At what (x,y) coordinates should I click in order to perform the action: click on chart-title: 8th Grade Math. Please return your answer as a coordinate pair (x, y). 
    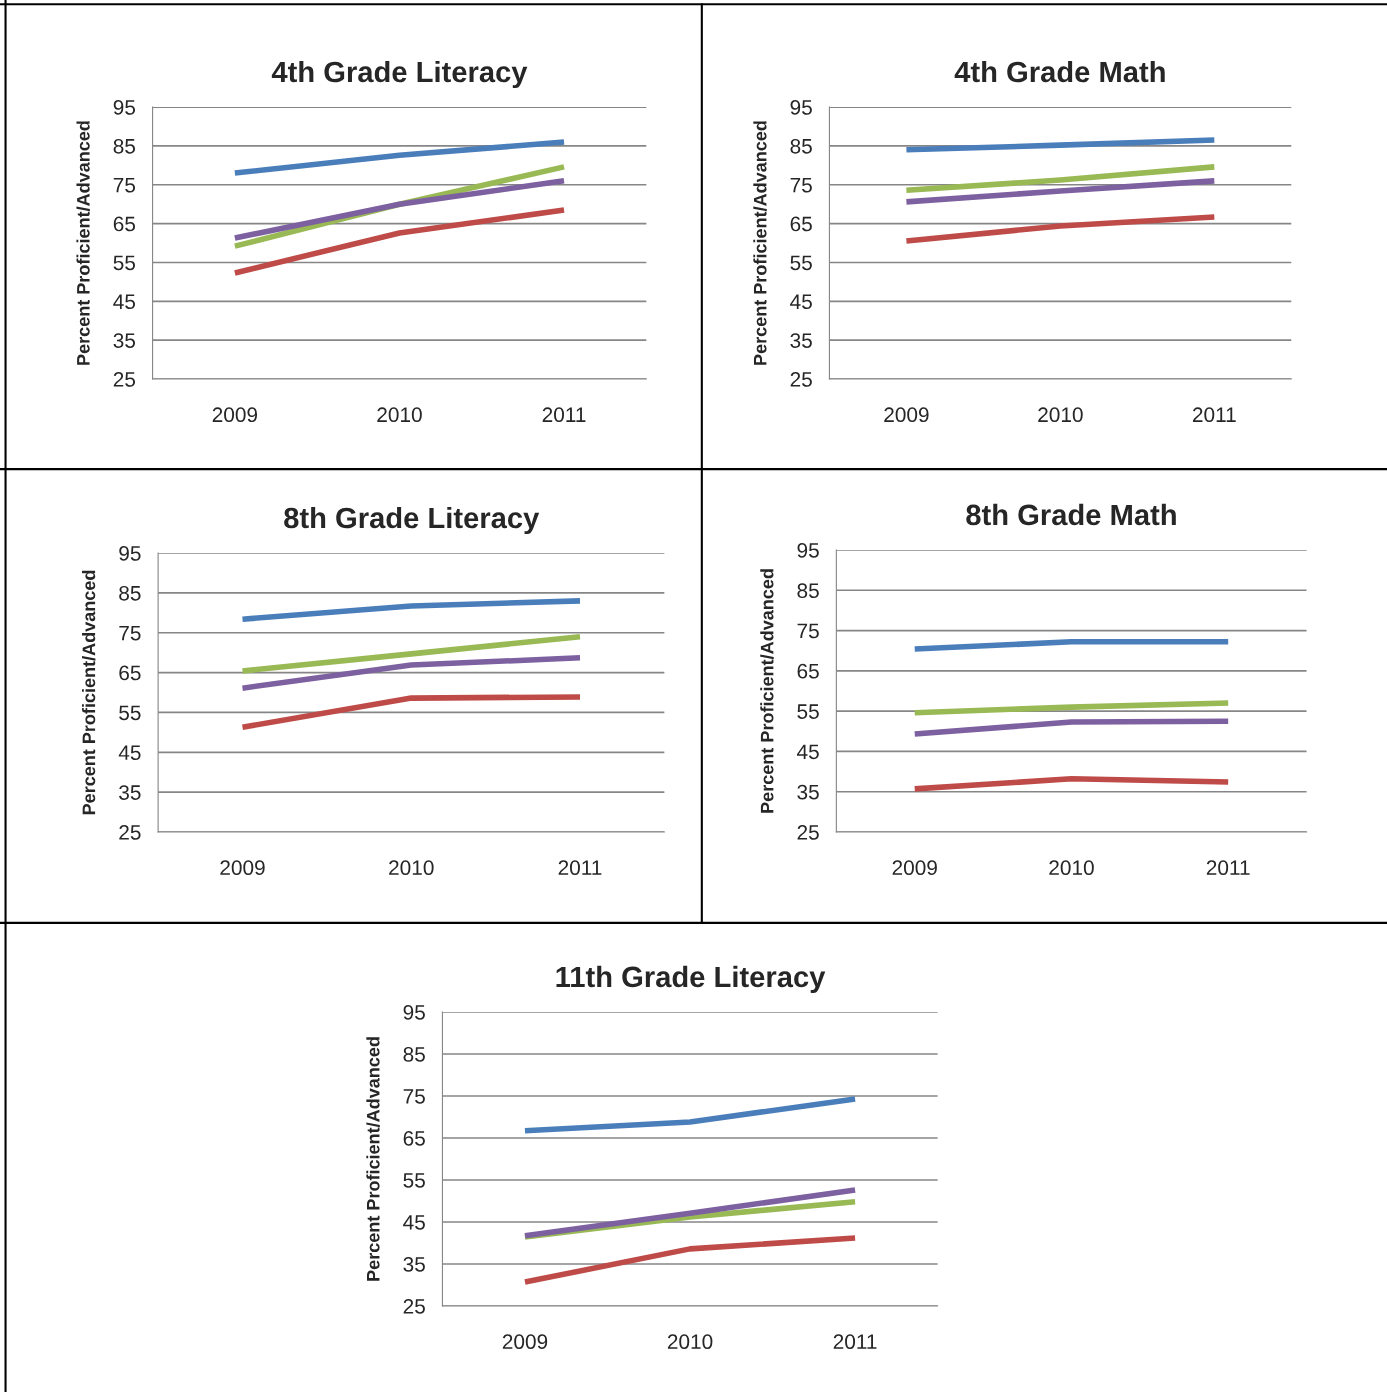
    Looking at the image, I should click on (1071, 514).